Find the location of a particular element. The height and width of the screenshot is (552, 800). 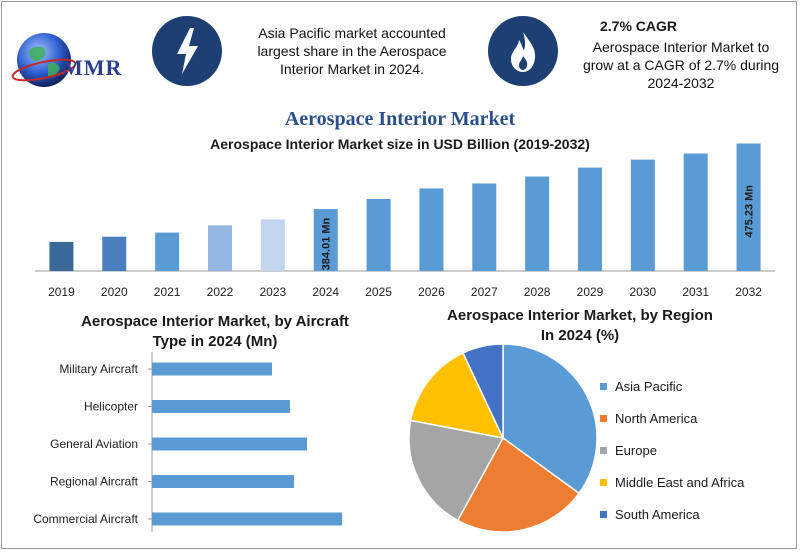

legend-item: Asia Pacific is located at coordinates (672, 386).